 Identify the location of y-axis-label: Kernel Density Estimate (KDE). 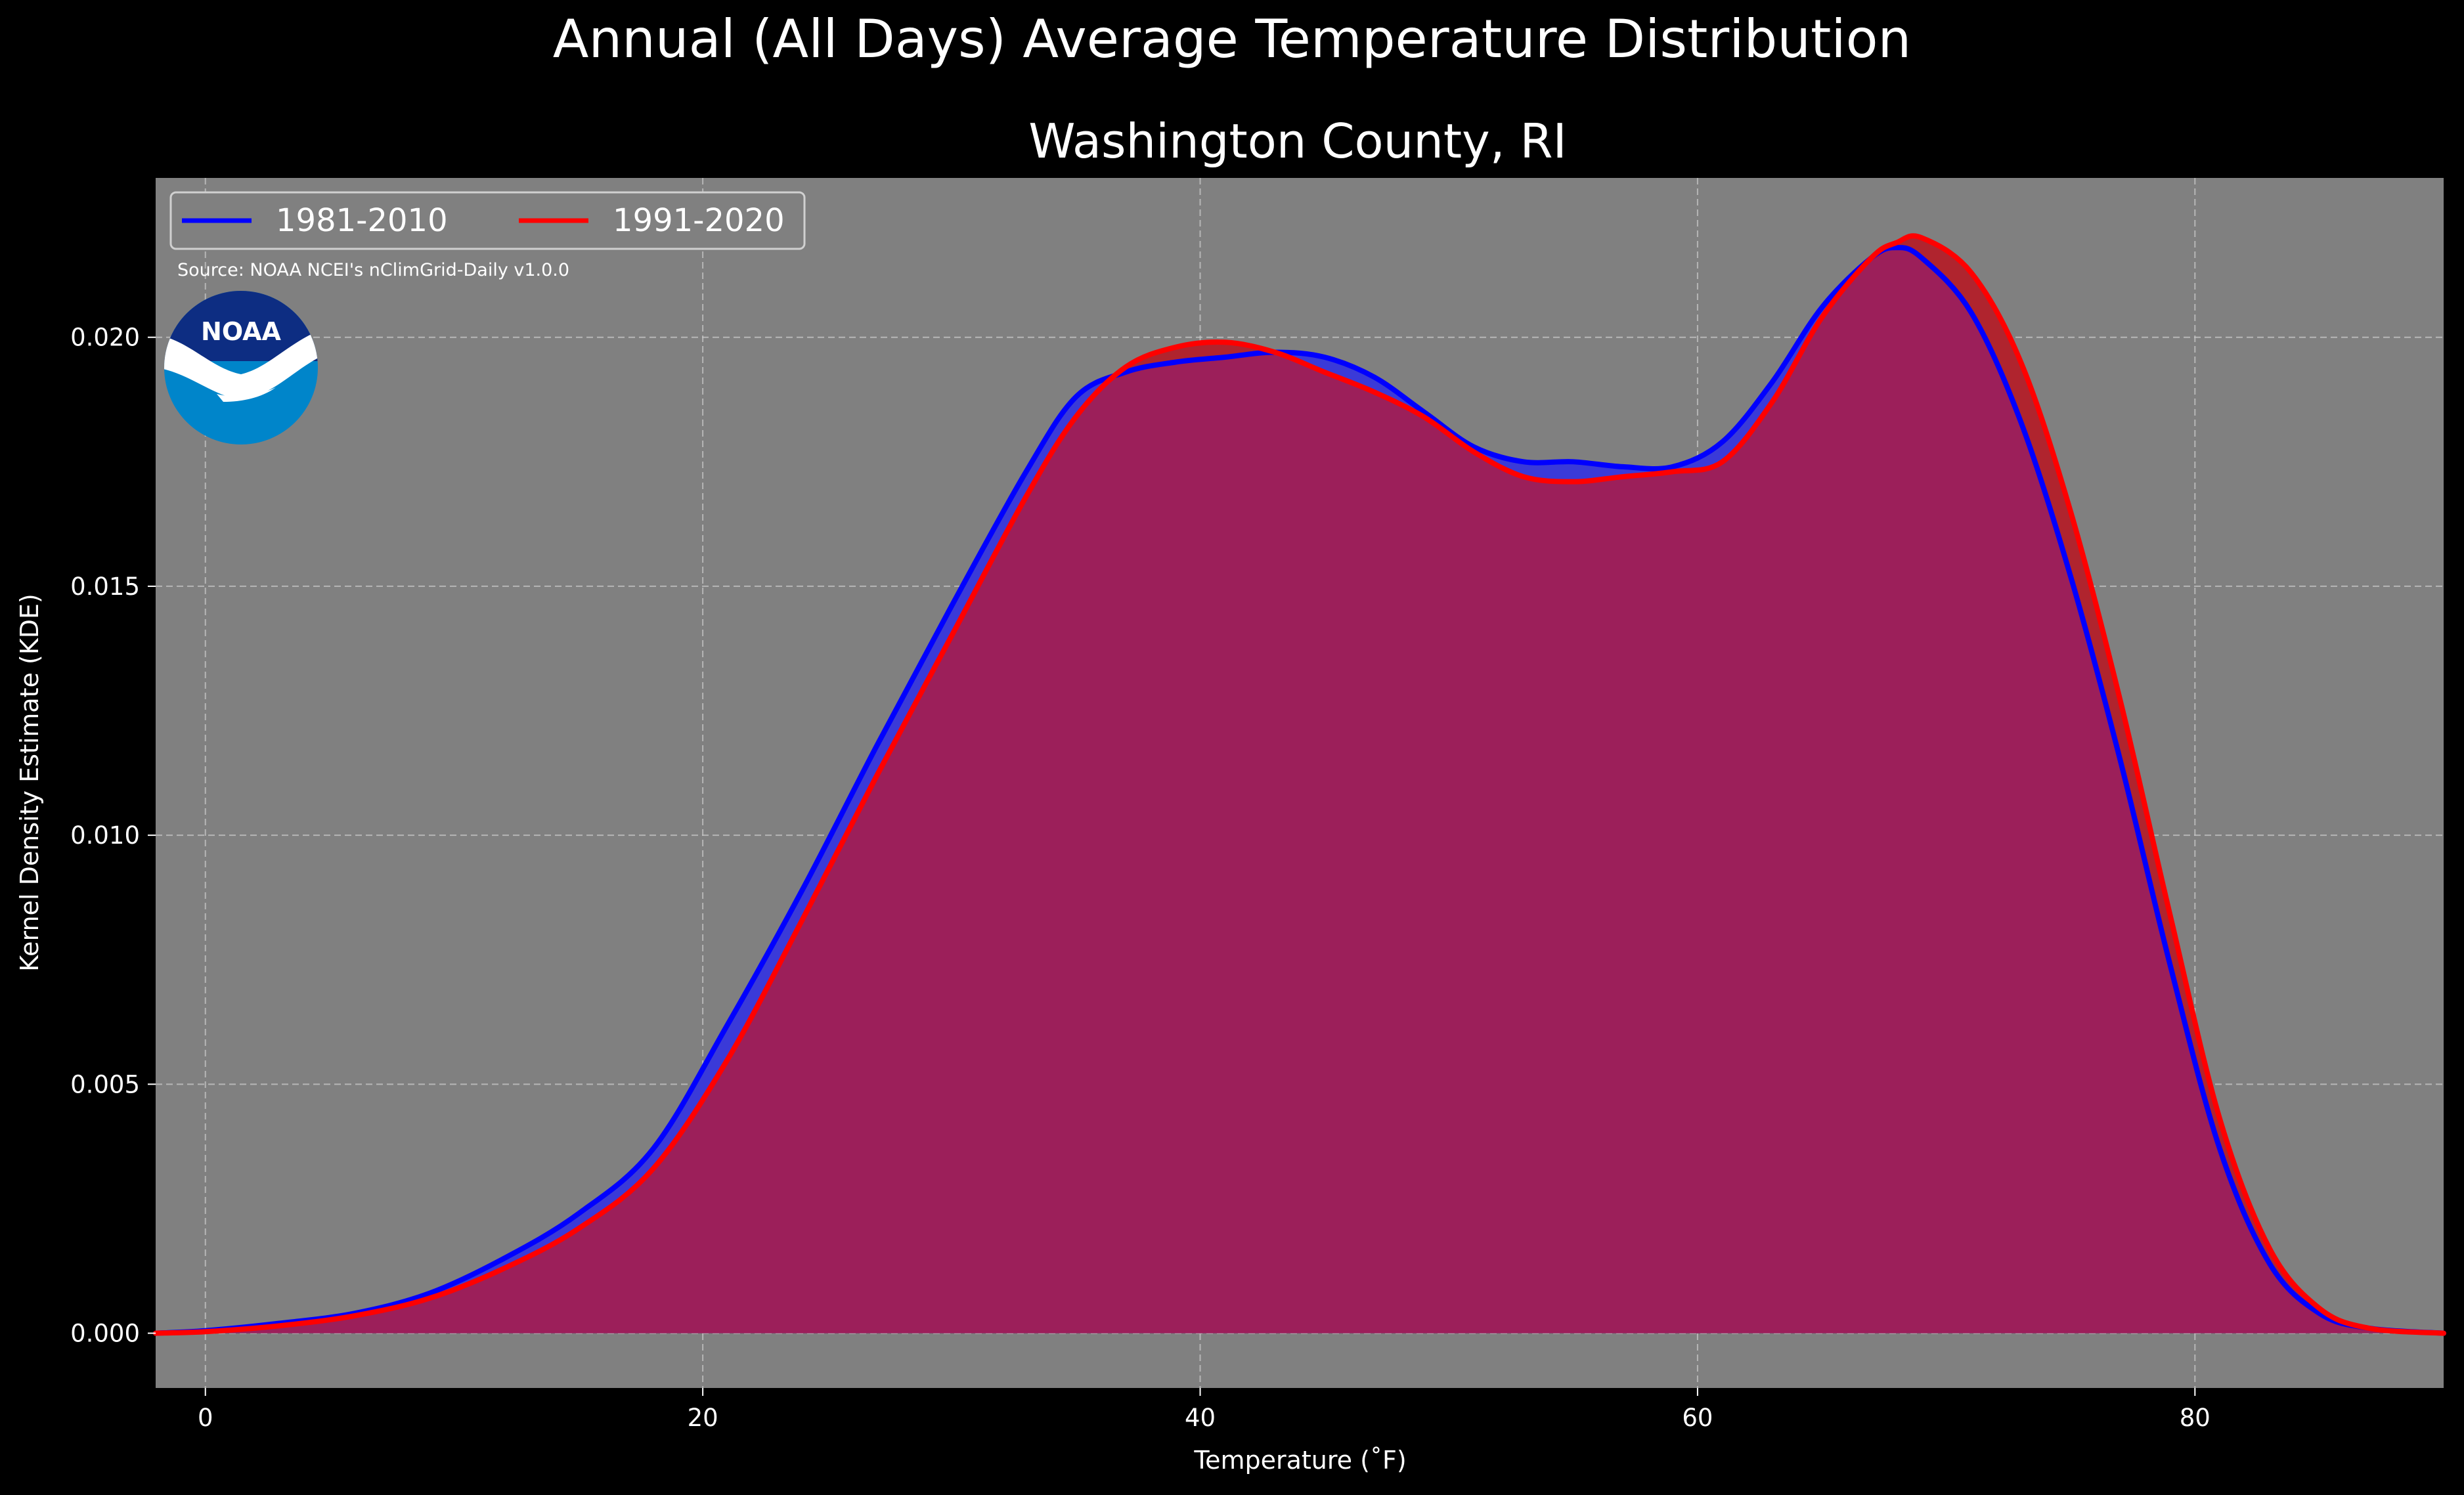
(29, 783).